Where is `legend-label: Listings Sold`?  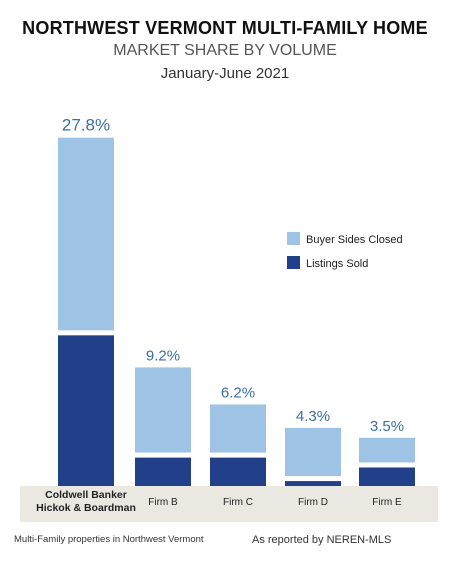 legend-label: Listings Sold is located at coordinates (337, 264).